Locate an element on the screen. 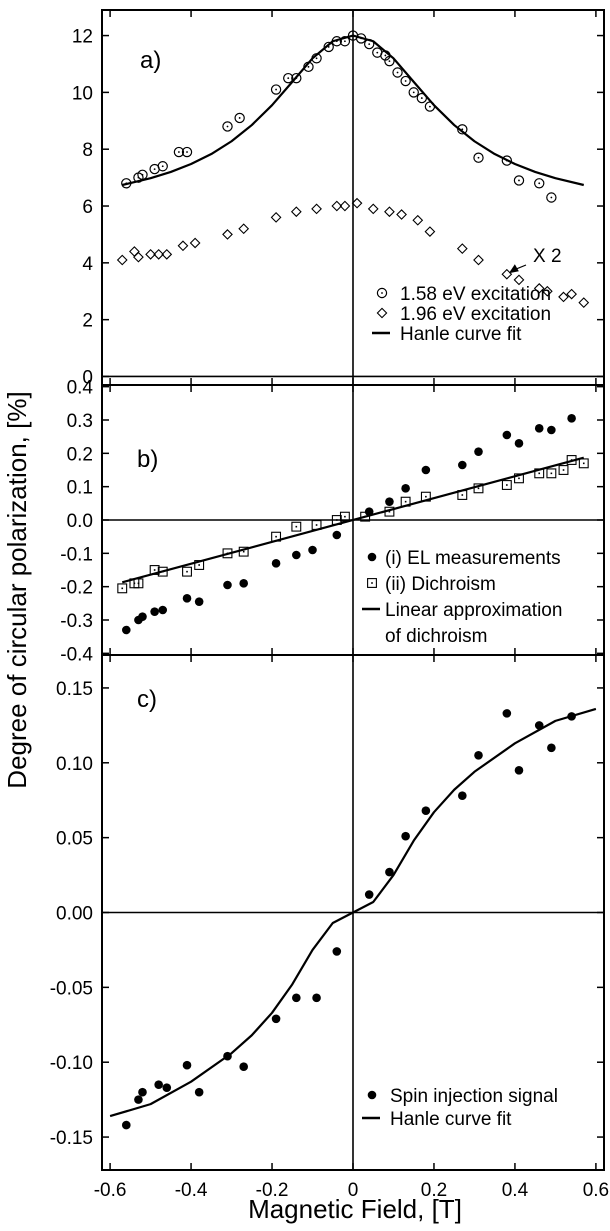 This screenshot has width=610, height=1231. x-tick-label: 0.4 is located at coordinates (515, 1190).